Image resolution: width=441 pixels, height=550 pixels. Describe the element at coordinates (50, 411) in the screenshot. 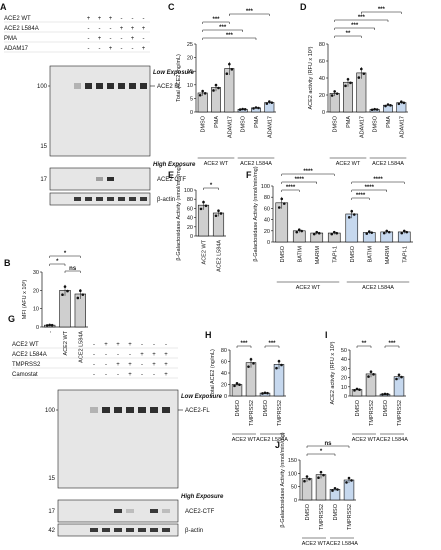

I see `mw-marker: 100` at that location.